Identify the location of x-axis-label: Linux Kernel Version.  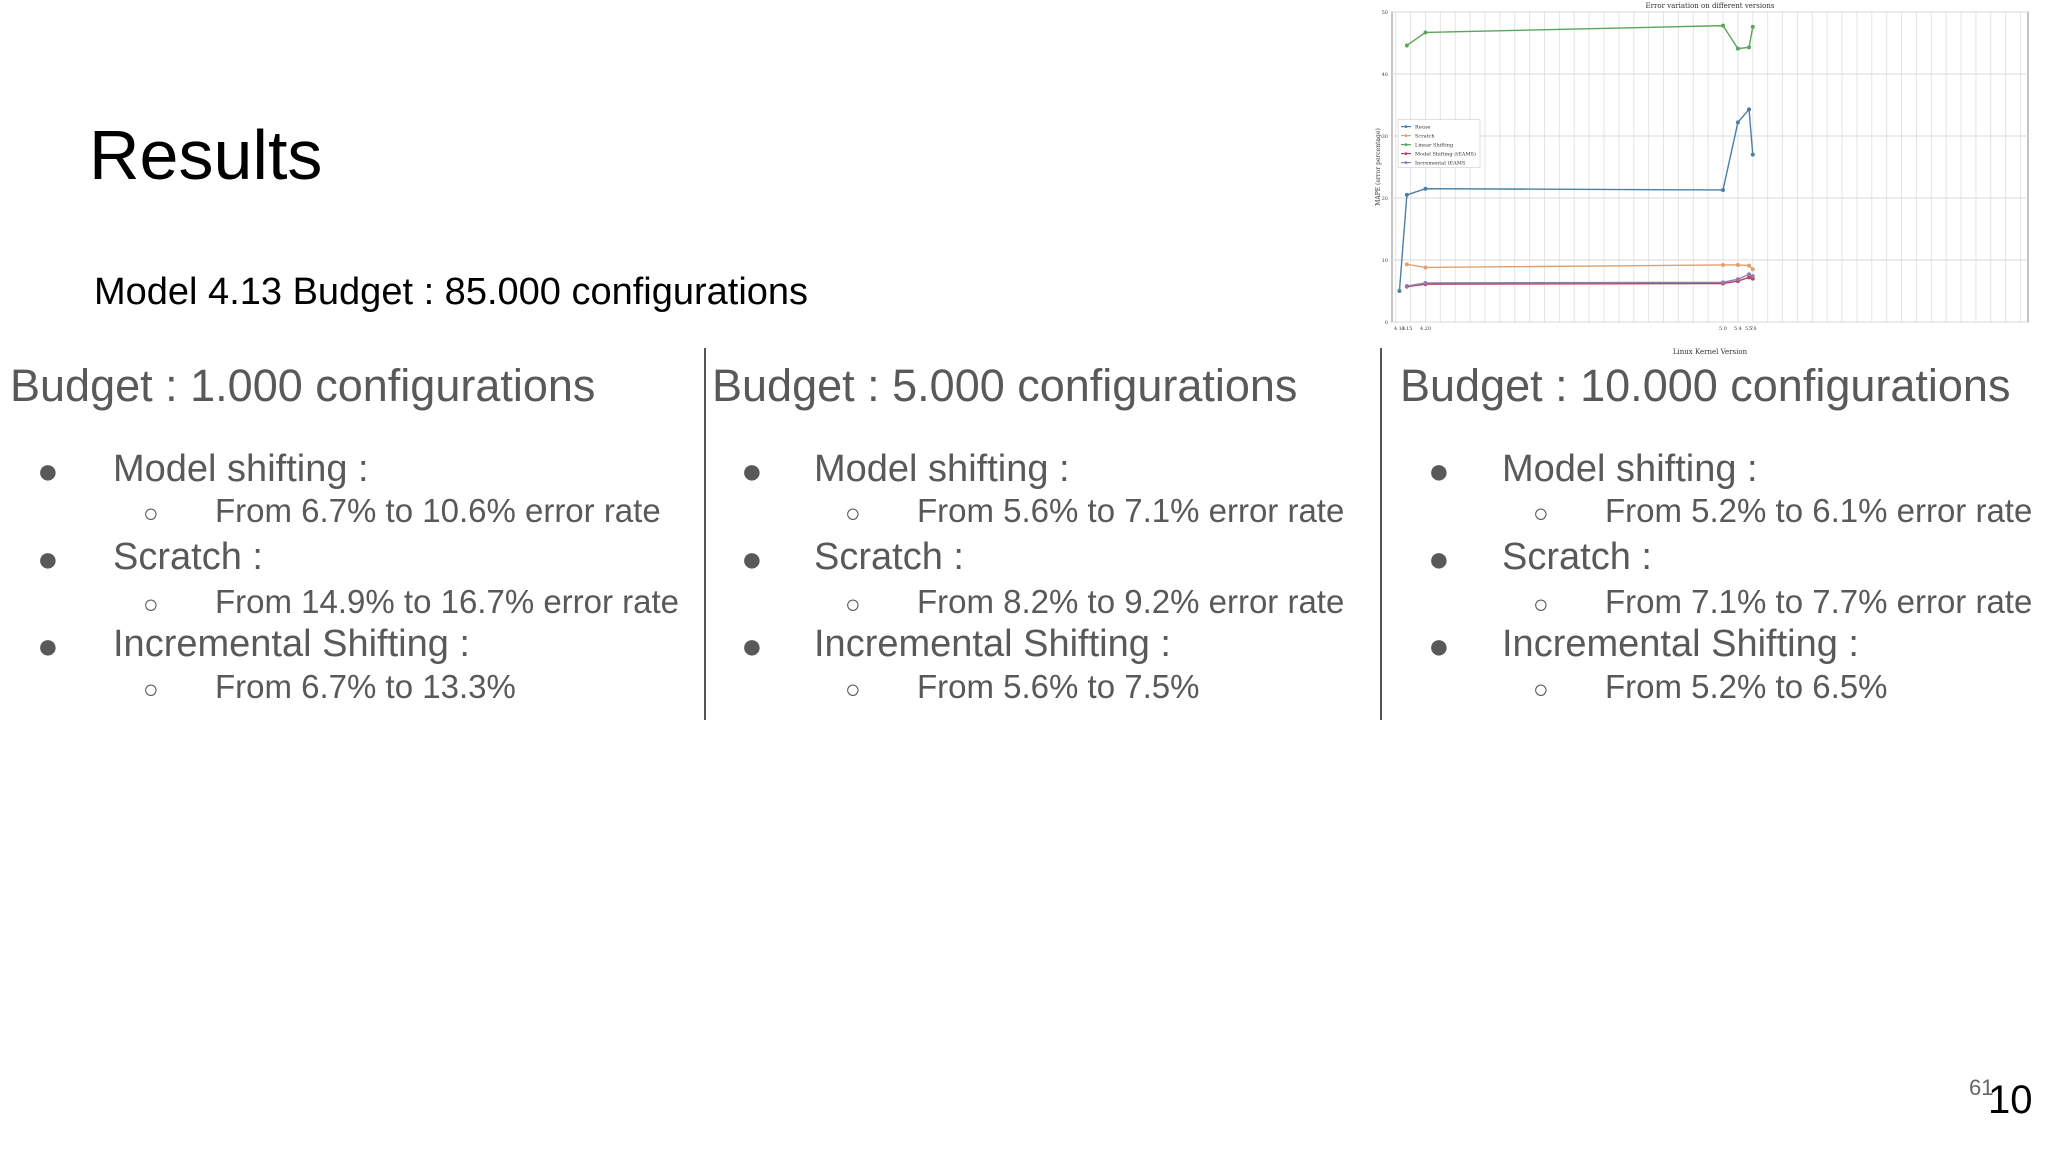
(1710, 352).